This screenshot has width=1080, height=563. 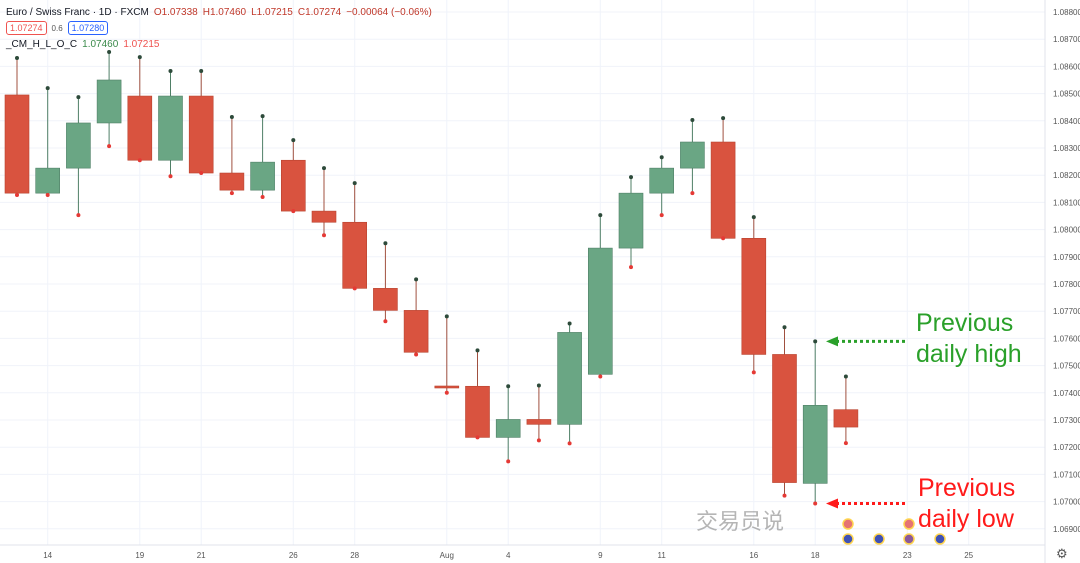 What do you see at coordinates (969, 354) in the screenshot?
I see `annotation-line: daily high` at bounding box center [969, 354].